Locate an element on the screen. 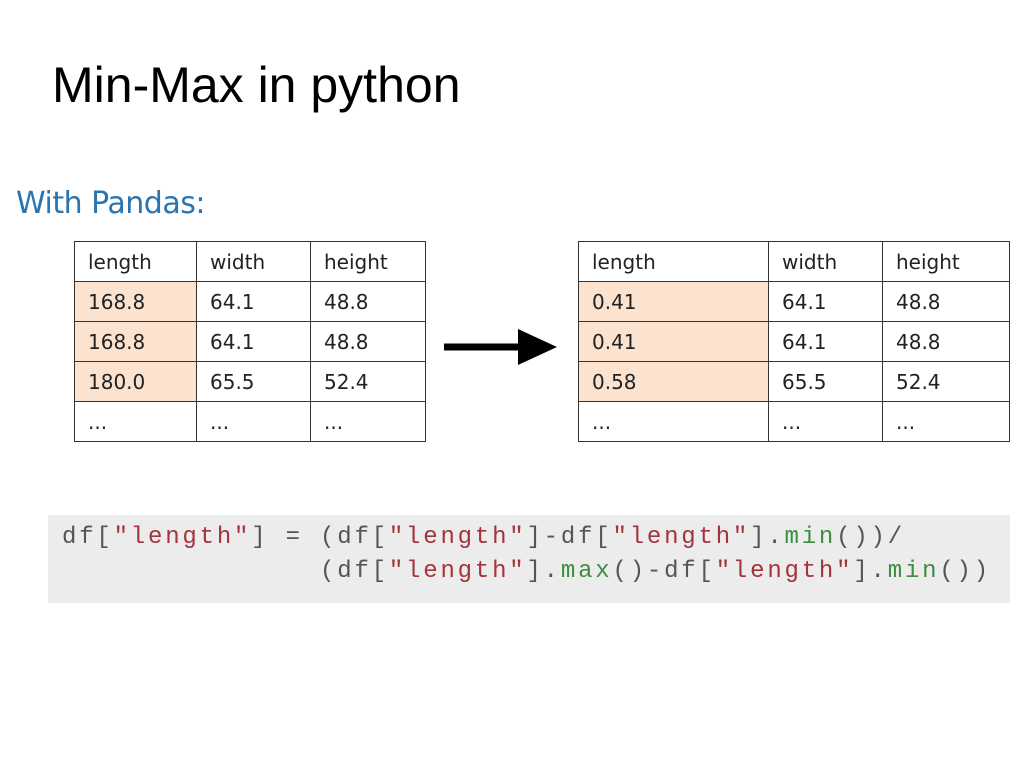 The width and height of the screenshot is (1024, 768). code-line-2: (df["length"].max()-df["length"].min()) is located at coordinates (526, 571).